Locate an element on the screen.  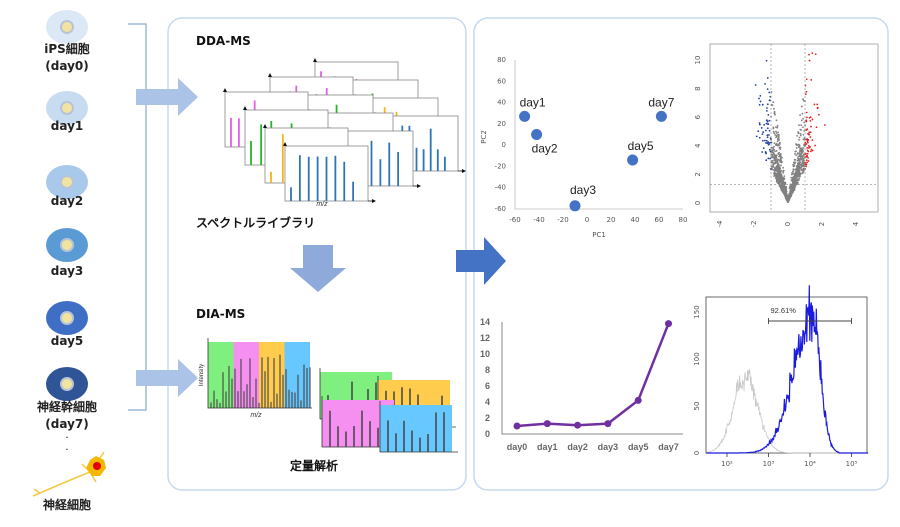
histogram-series is located at coordinates (787, 369).